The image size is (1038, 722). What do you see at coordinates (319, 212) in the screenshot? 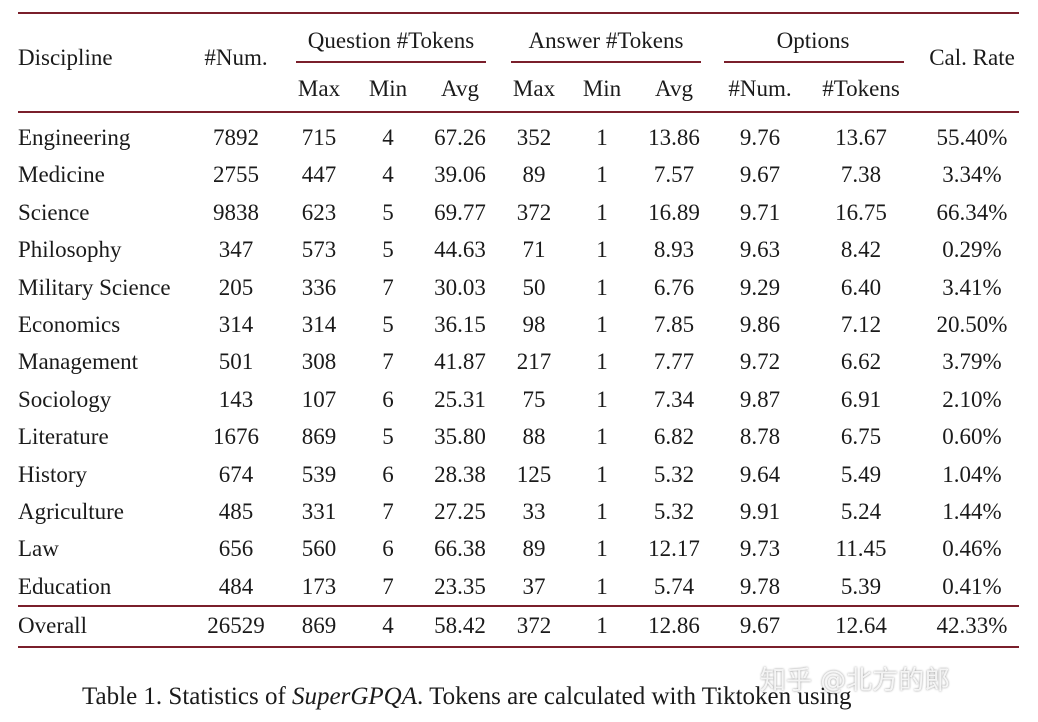
I see `cell-question-max: 623` at bounding box center [319, 212].